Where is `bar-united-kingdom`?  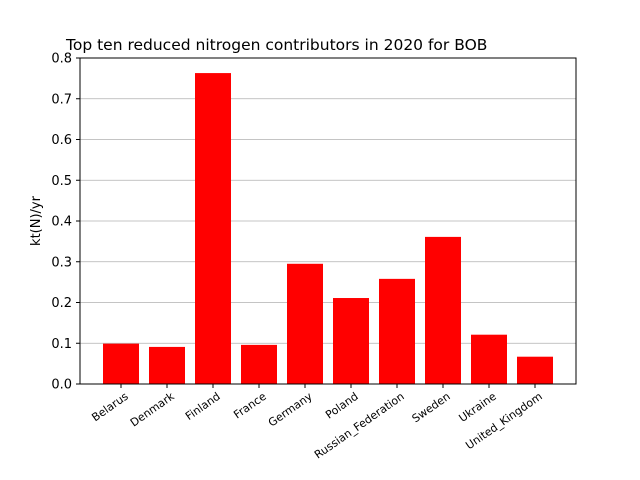
bar-united-kingdom is located at coordinates (535, 370).